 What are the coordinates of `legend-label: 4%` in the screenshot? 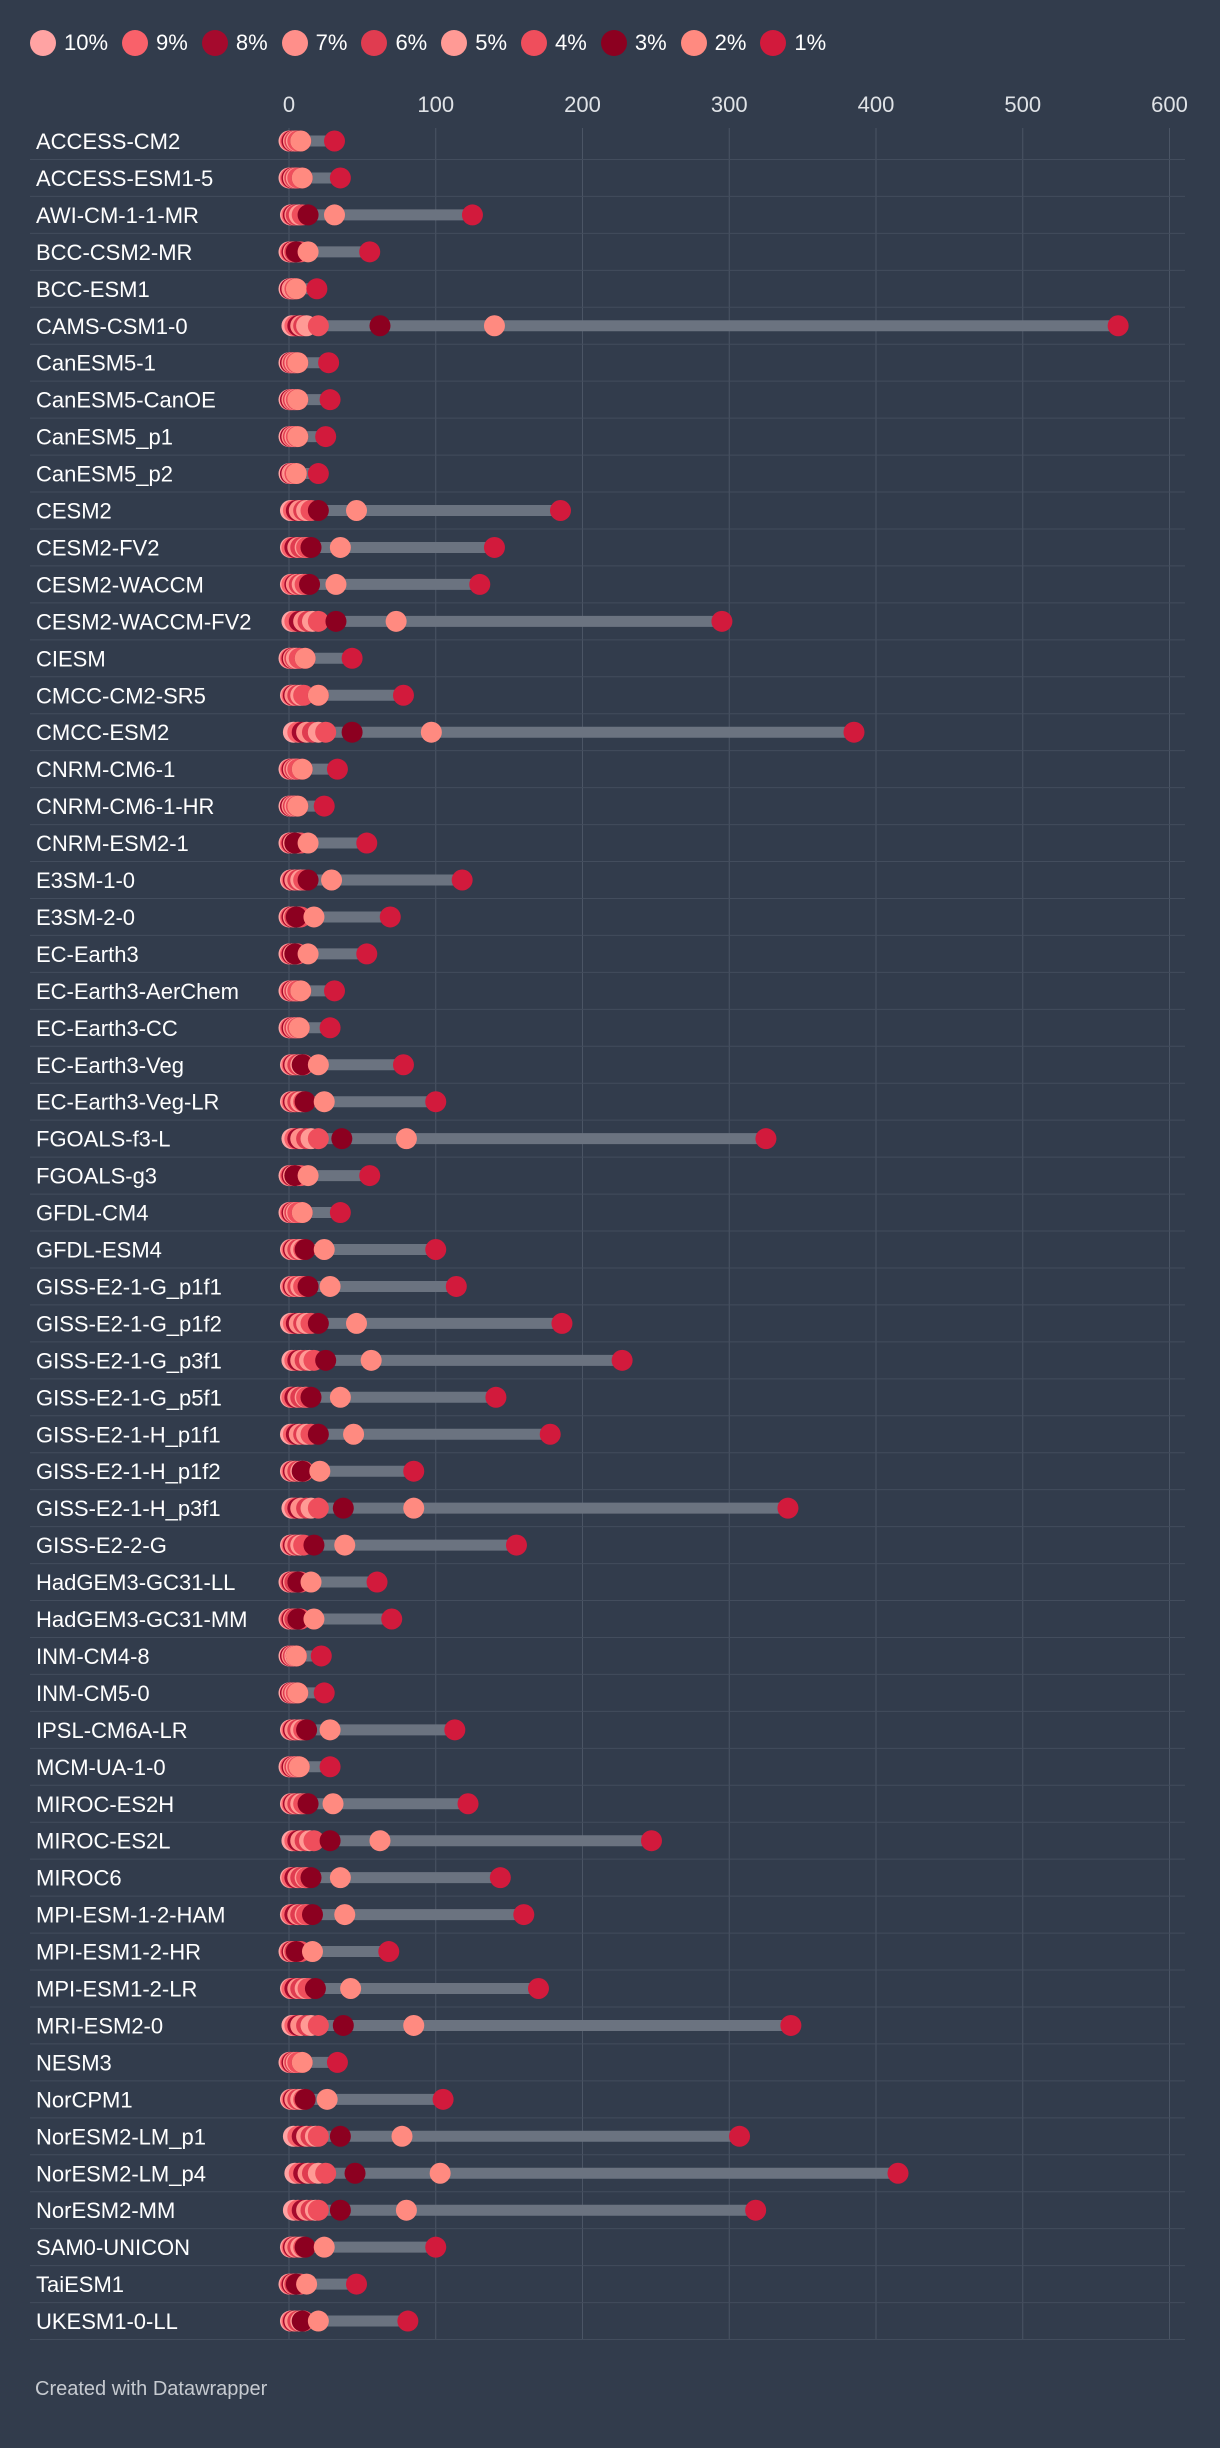 It's located at (571, 42).